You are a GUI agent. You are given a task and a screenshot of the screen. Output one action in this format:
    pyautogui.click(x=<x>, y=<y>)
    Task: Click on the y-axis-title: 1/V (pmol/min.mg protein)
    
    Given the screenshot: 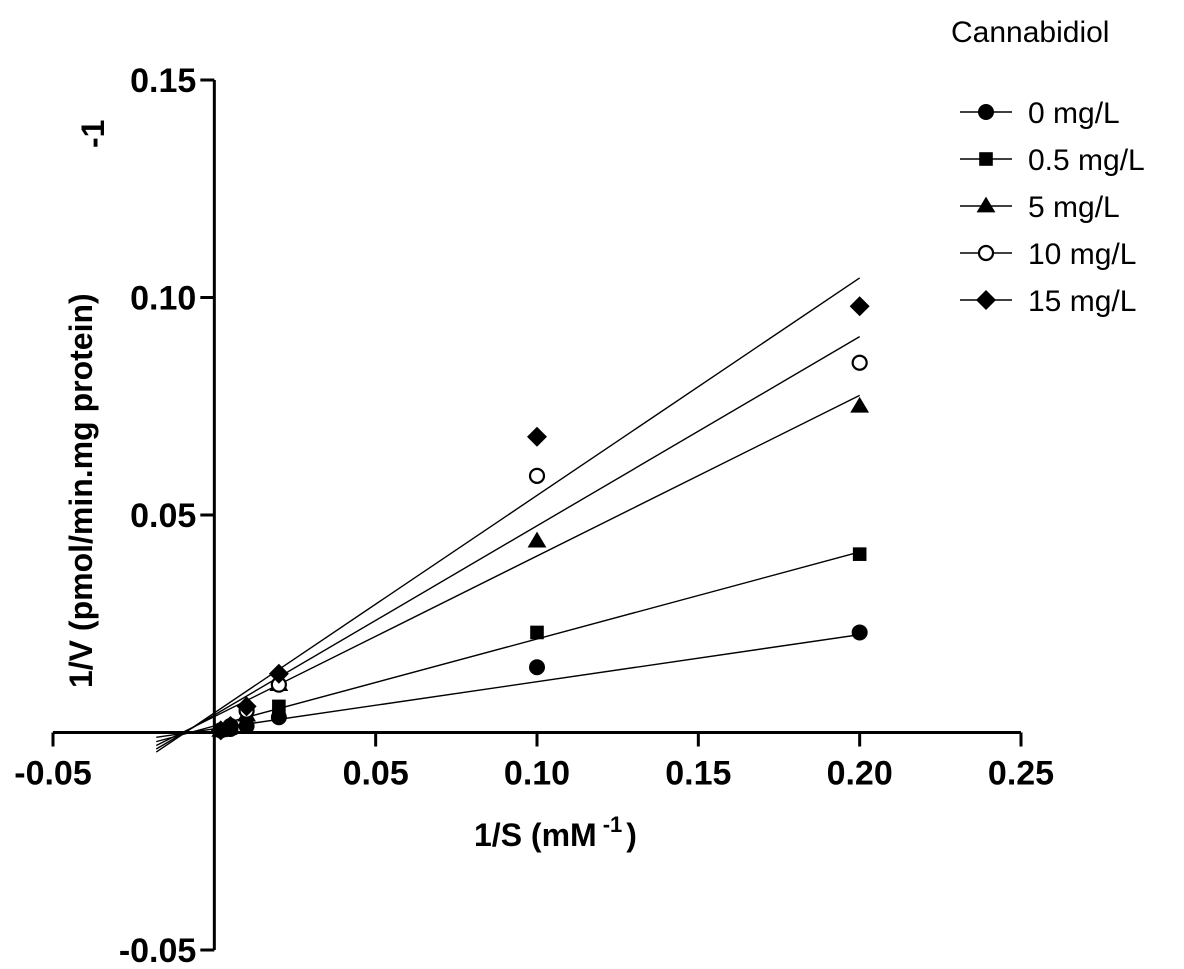 What is the action you would take?
    pyautogui.click(x=81, y=490)
    